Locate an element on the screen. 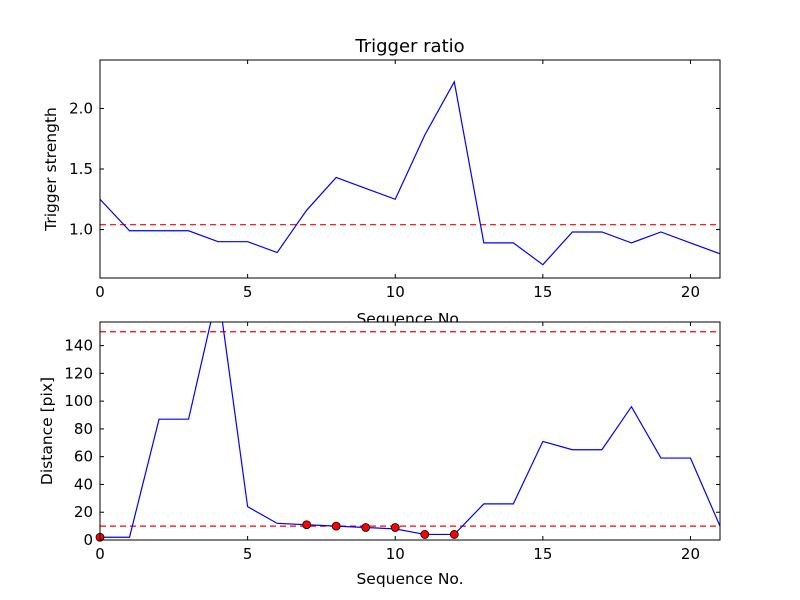 Image resolution: width=800 pixels, height=600 pixels. y-tick-label: 20 is located at coordinates (83, 512).